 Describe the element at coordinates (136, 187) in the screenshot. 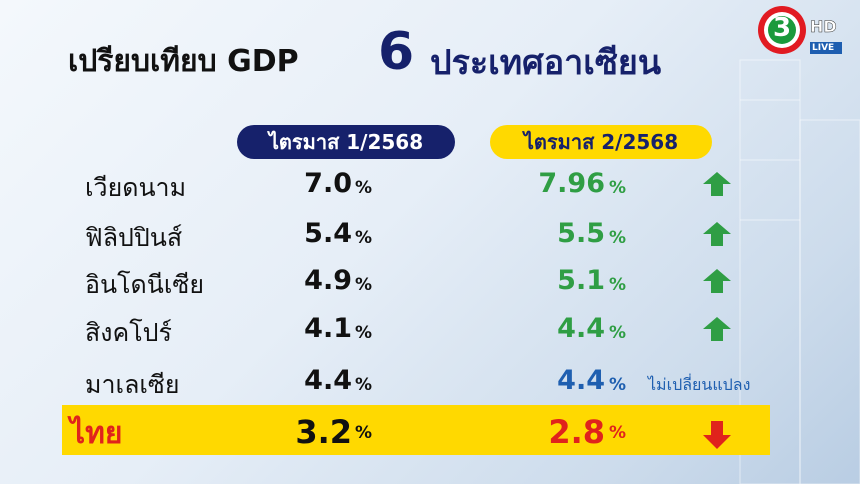

I see `country-name: เวียดนาม` at that location.